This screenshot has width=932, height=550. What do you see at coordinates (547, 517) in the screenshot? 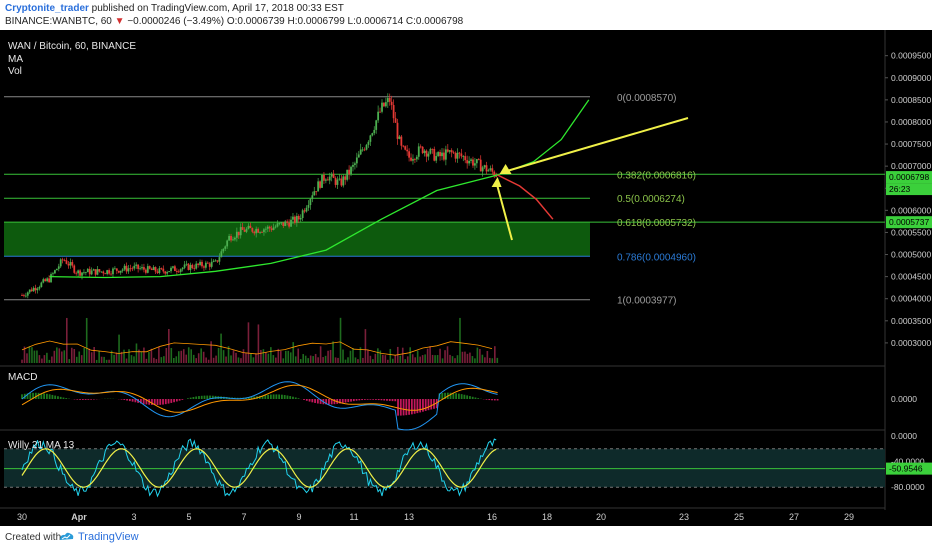
I see `time-tick-label: 18` at bounding box center [547, 517].